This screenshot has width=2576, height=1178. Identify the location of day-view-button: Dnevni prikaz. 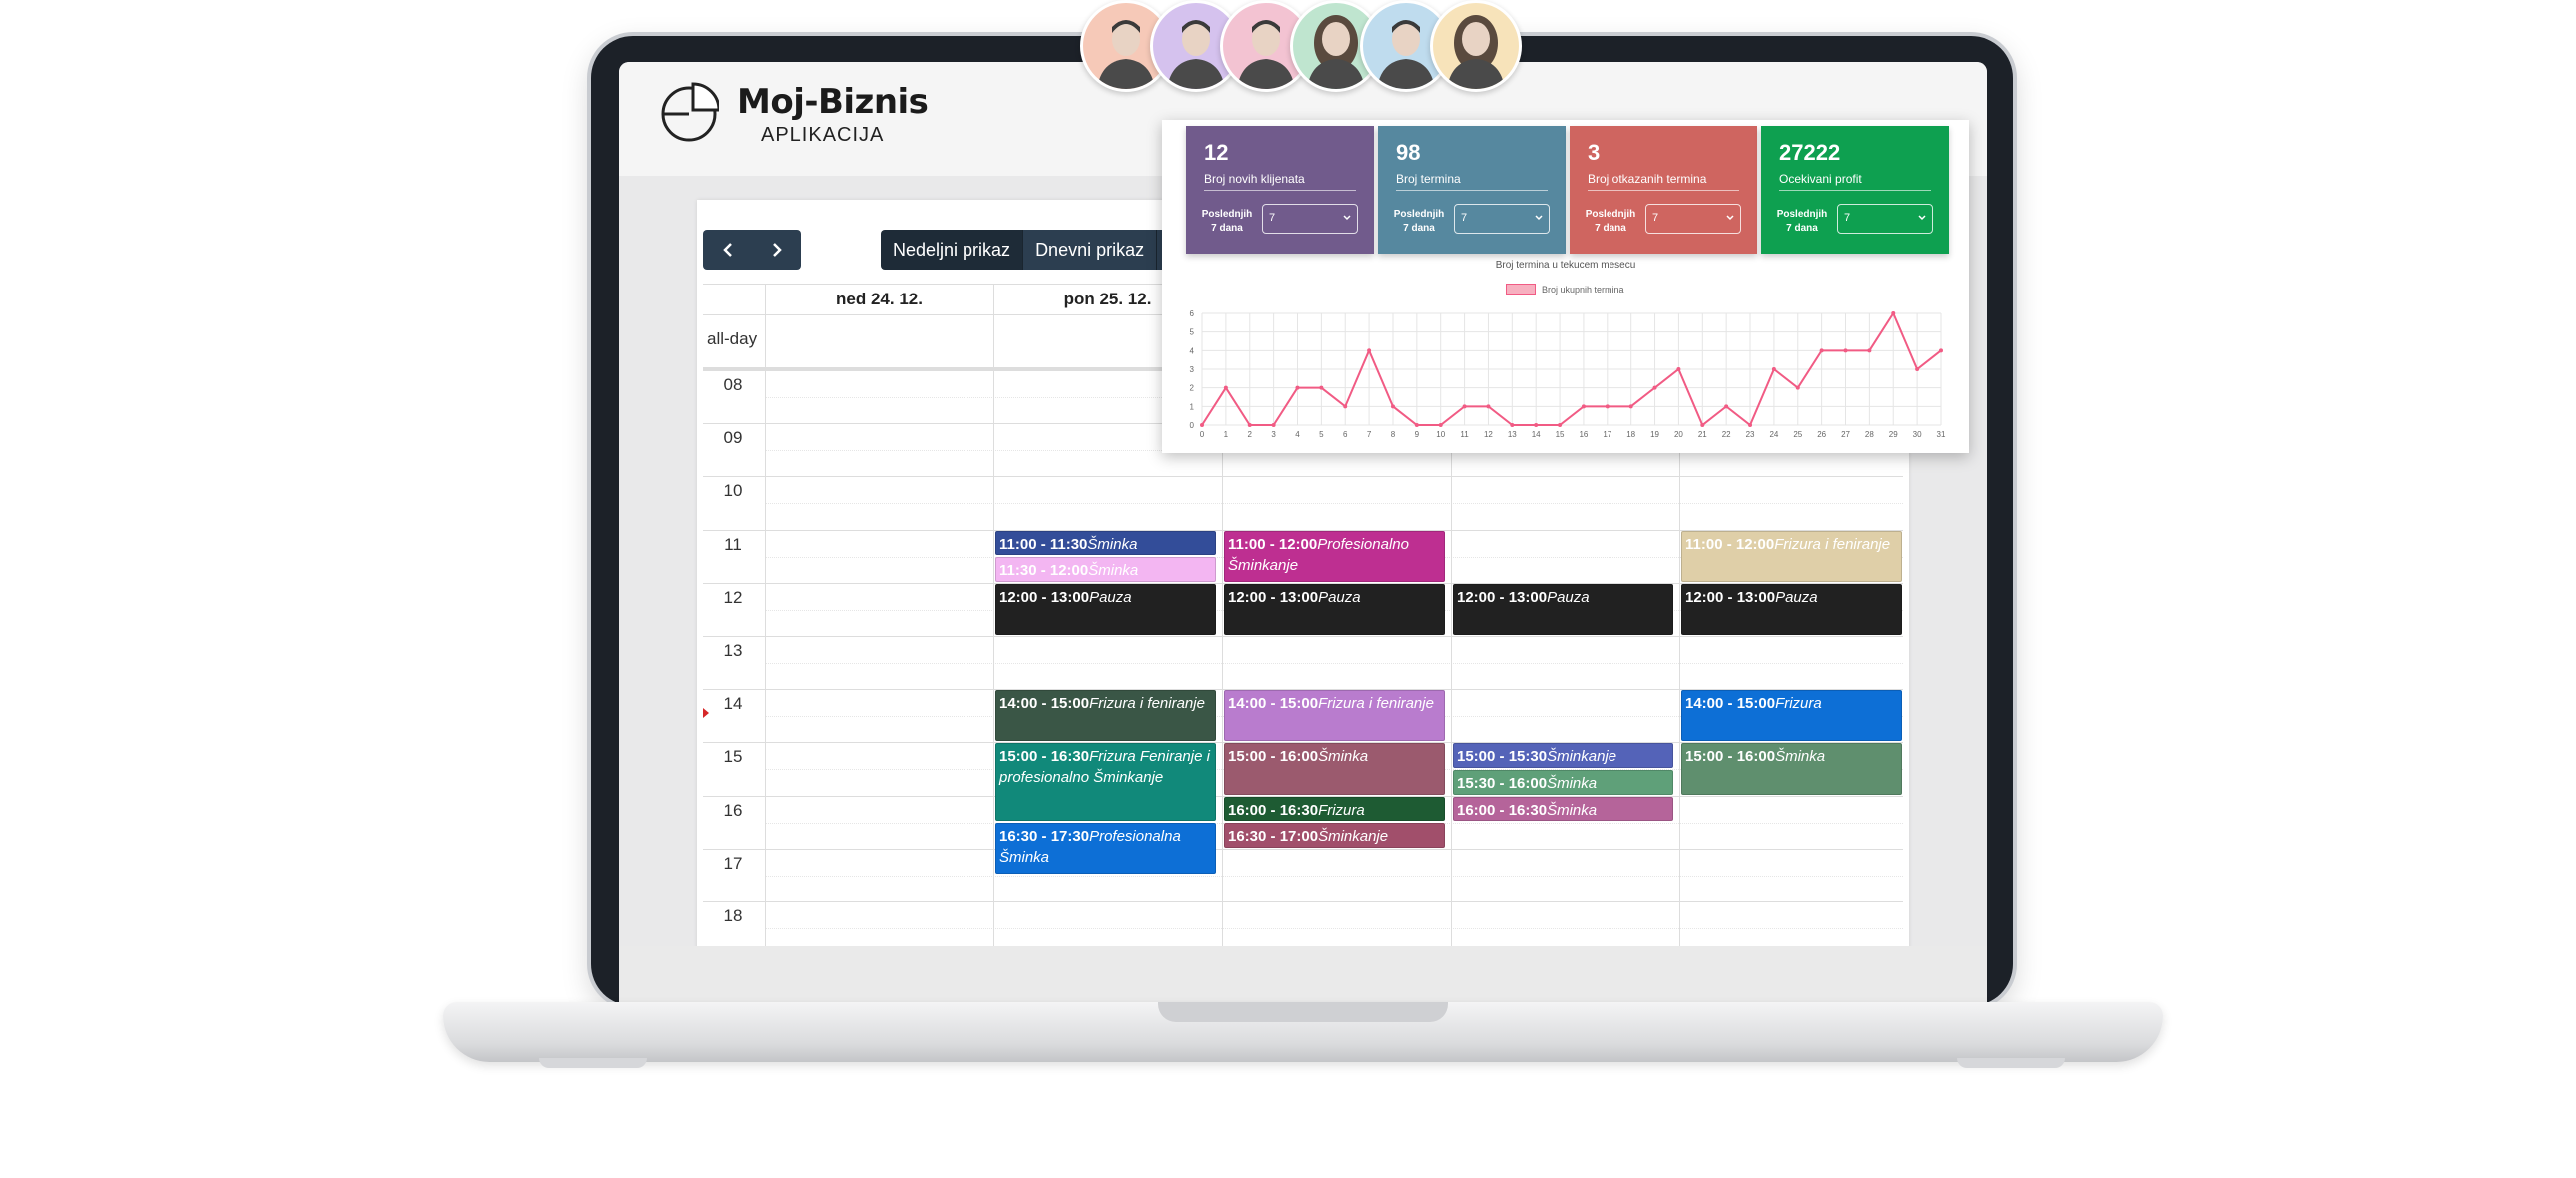
(1089, 250).